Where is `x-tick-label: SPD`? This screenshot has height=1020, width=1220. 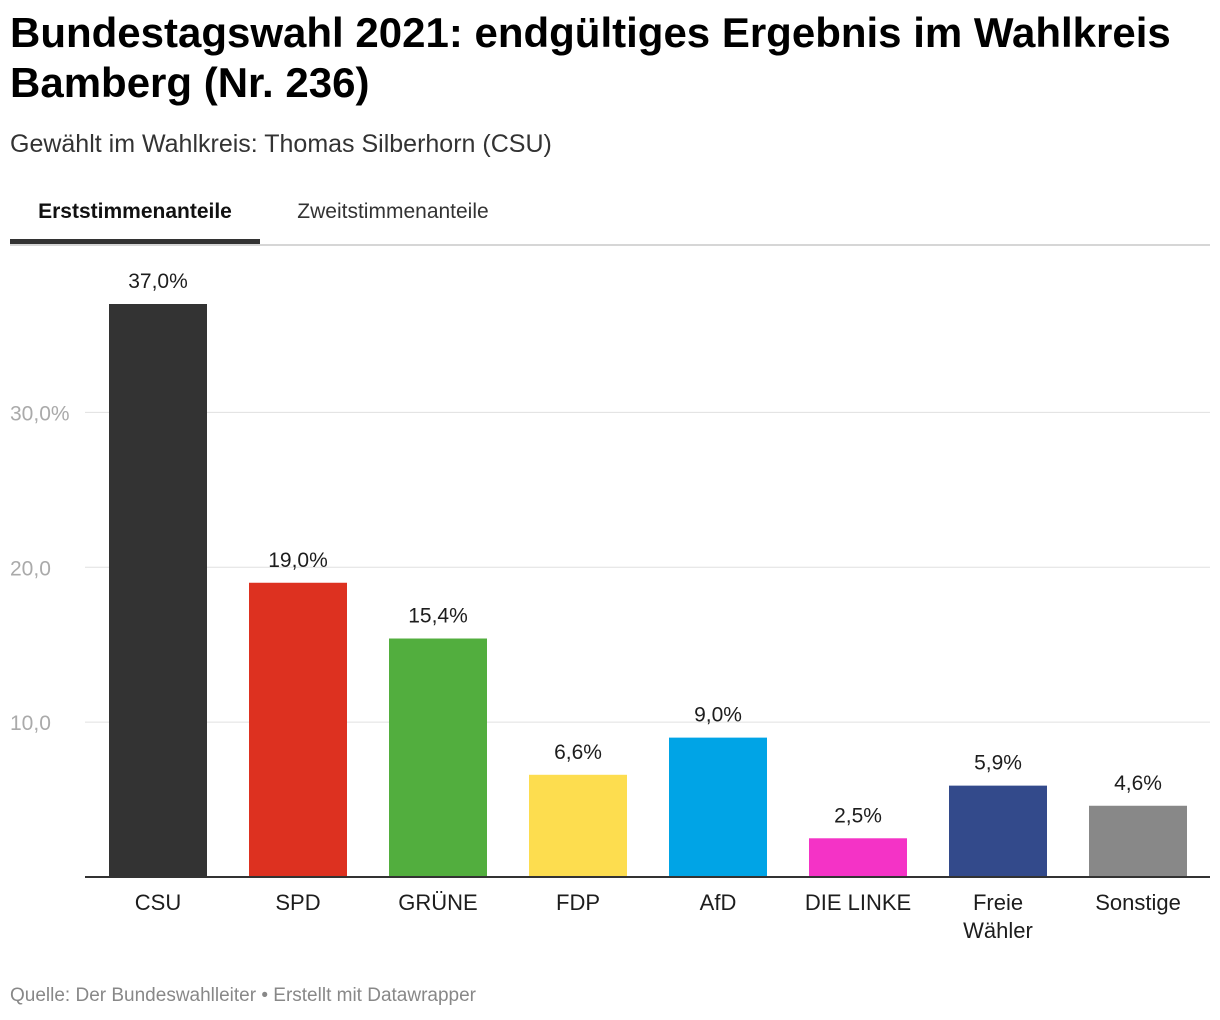 x-tick-label: SPD is located at coordinates (297, 902).